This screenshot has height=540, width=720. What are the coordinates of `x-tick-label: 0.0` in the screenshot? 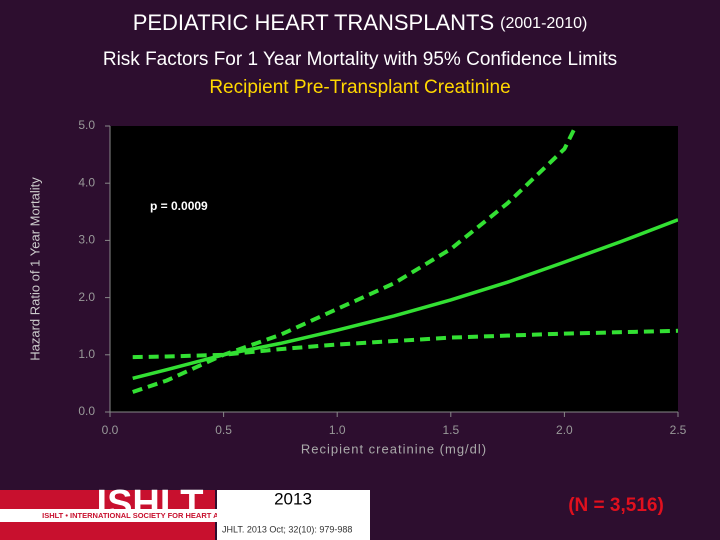 It's located at (110, 430).